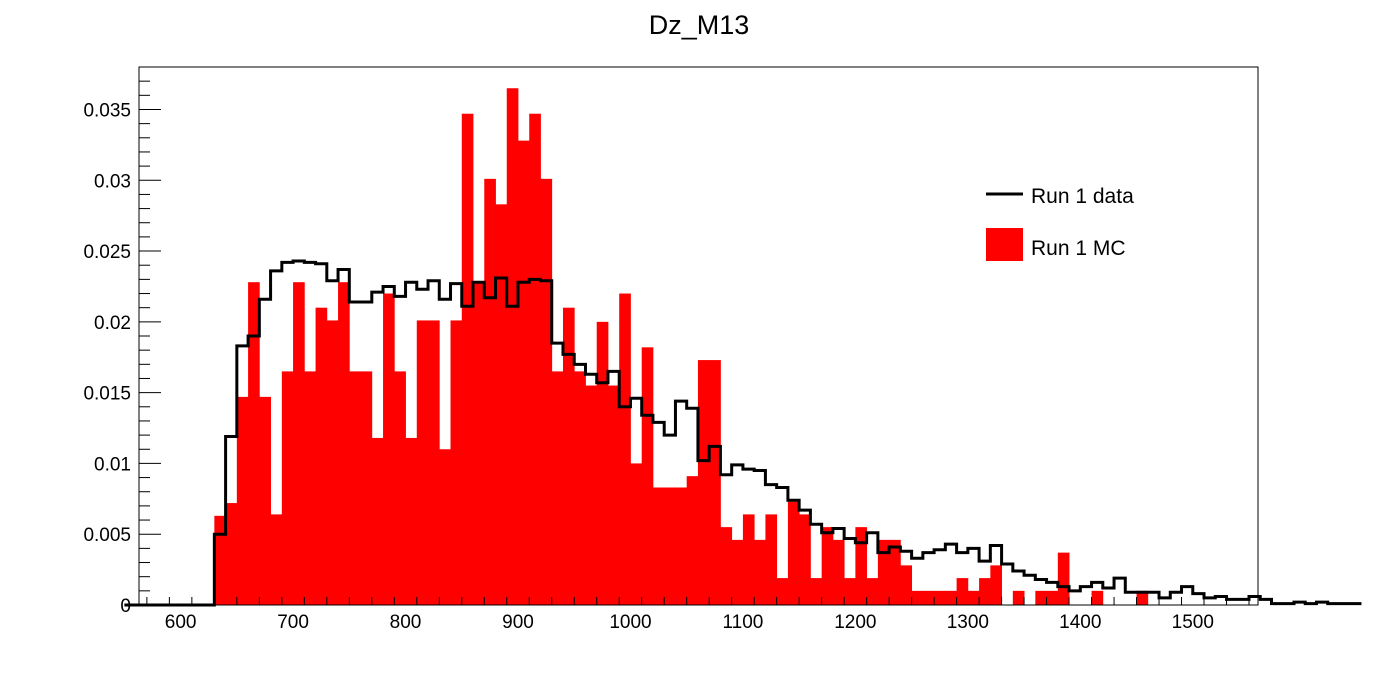 The height and width of the screenshot is (673, 1398). What do you see at coordinates (112, 464) in the screenshot?
I see `y-tick-label: 0.01` at bounding box center [112, 464].